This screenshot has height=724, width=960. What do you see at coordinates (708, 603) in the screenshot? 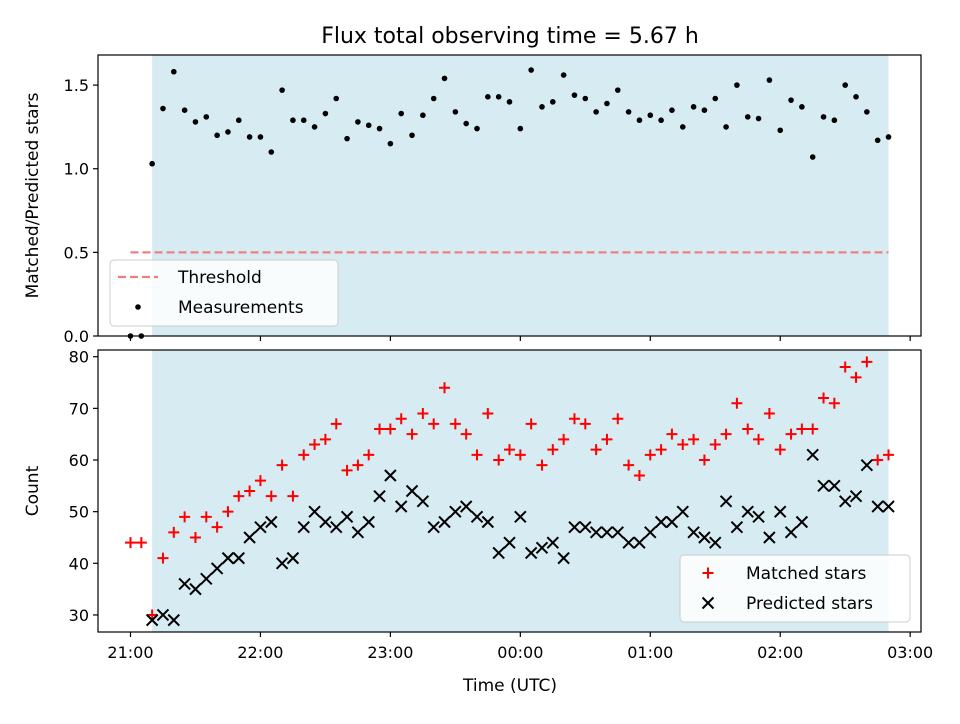
I see `legend-predicted-swatch` at bounding box center [708, 603].